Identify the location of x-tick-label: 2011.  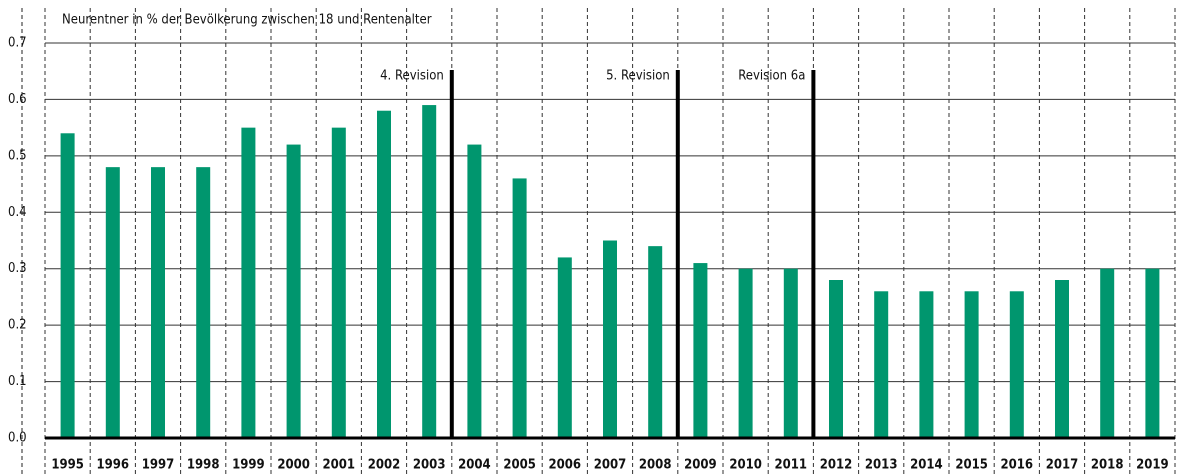
(791, 465).